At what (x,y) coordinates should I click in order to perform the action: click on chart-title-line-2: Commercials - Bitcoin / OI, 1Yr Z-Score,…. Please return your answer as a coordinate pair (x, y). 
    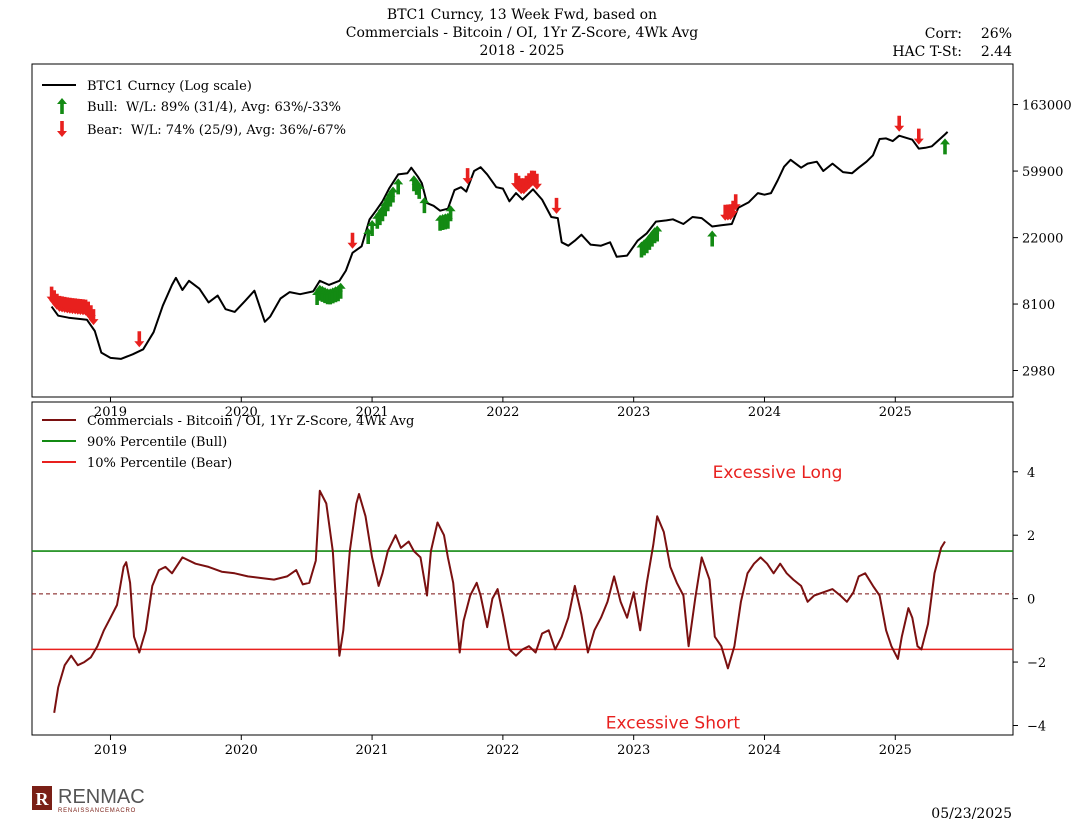
    Looking at the image, I should click on (522, 33).